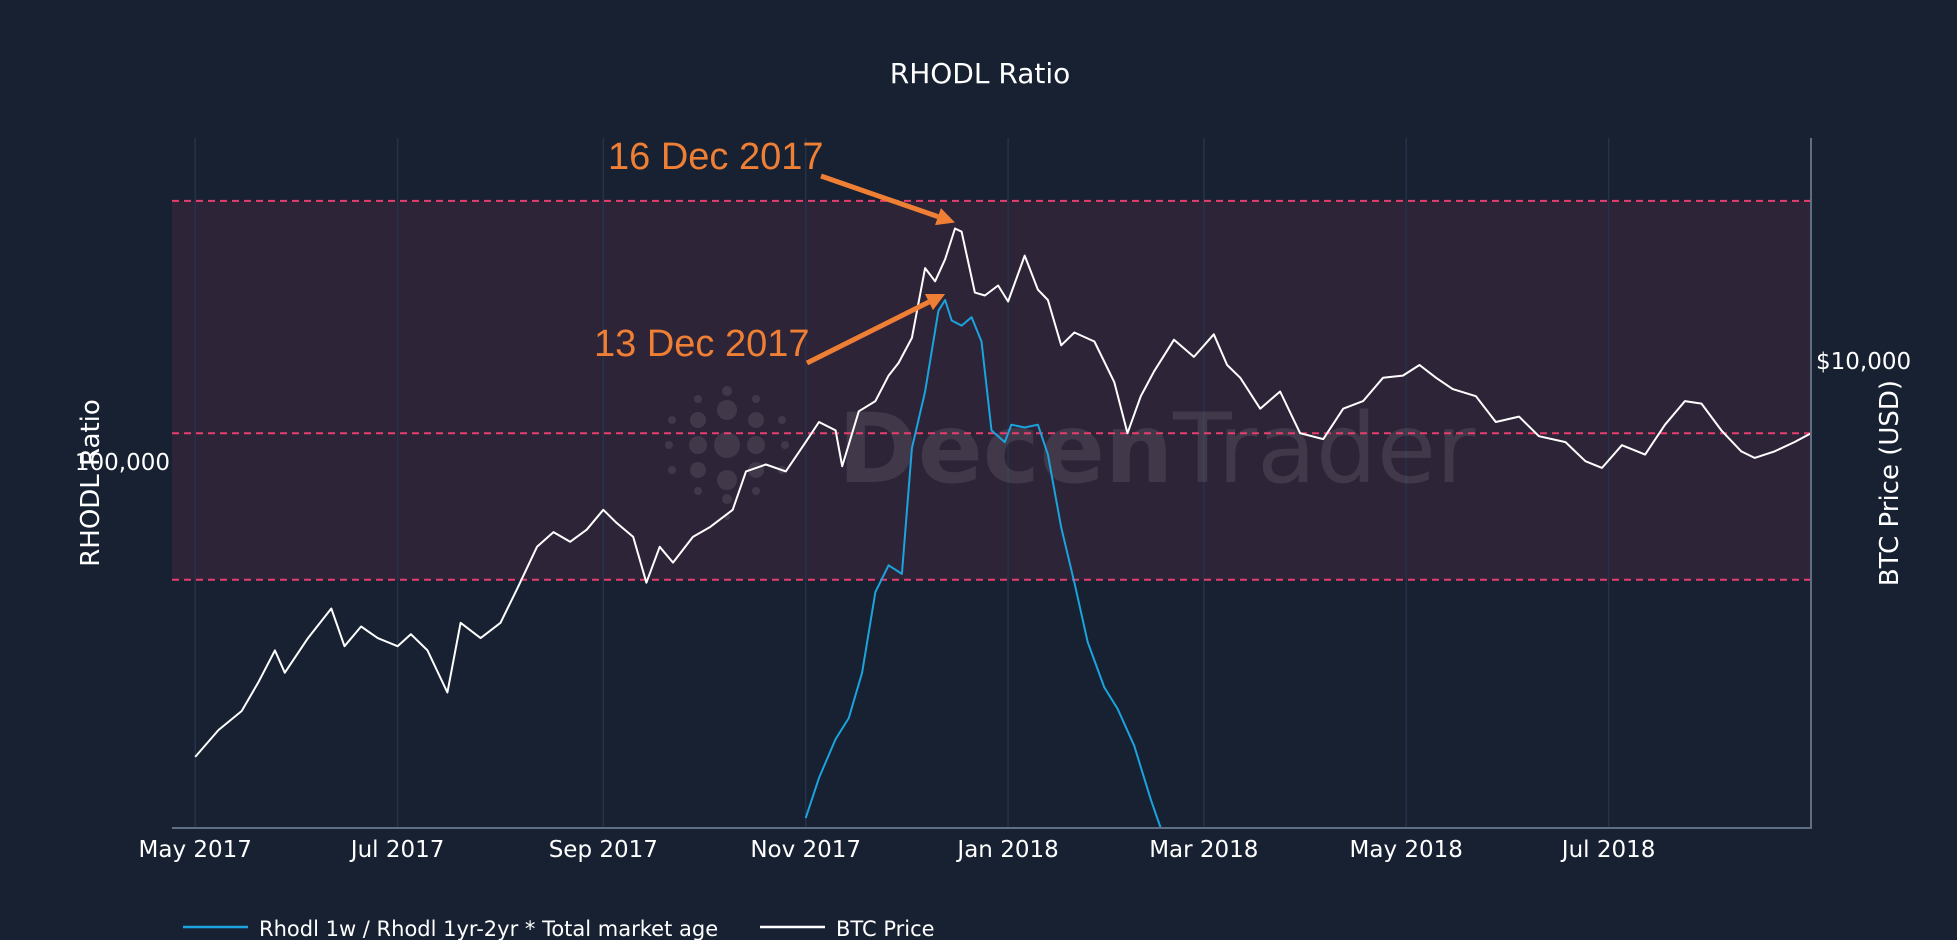 This screenshot has width=1957, height=940. Describe the element at coordinates (1006, 850) in the screenshot. I see `x-tick-label-4: Jan 2018` at that location.